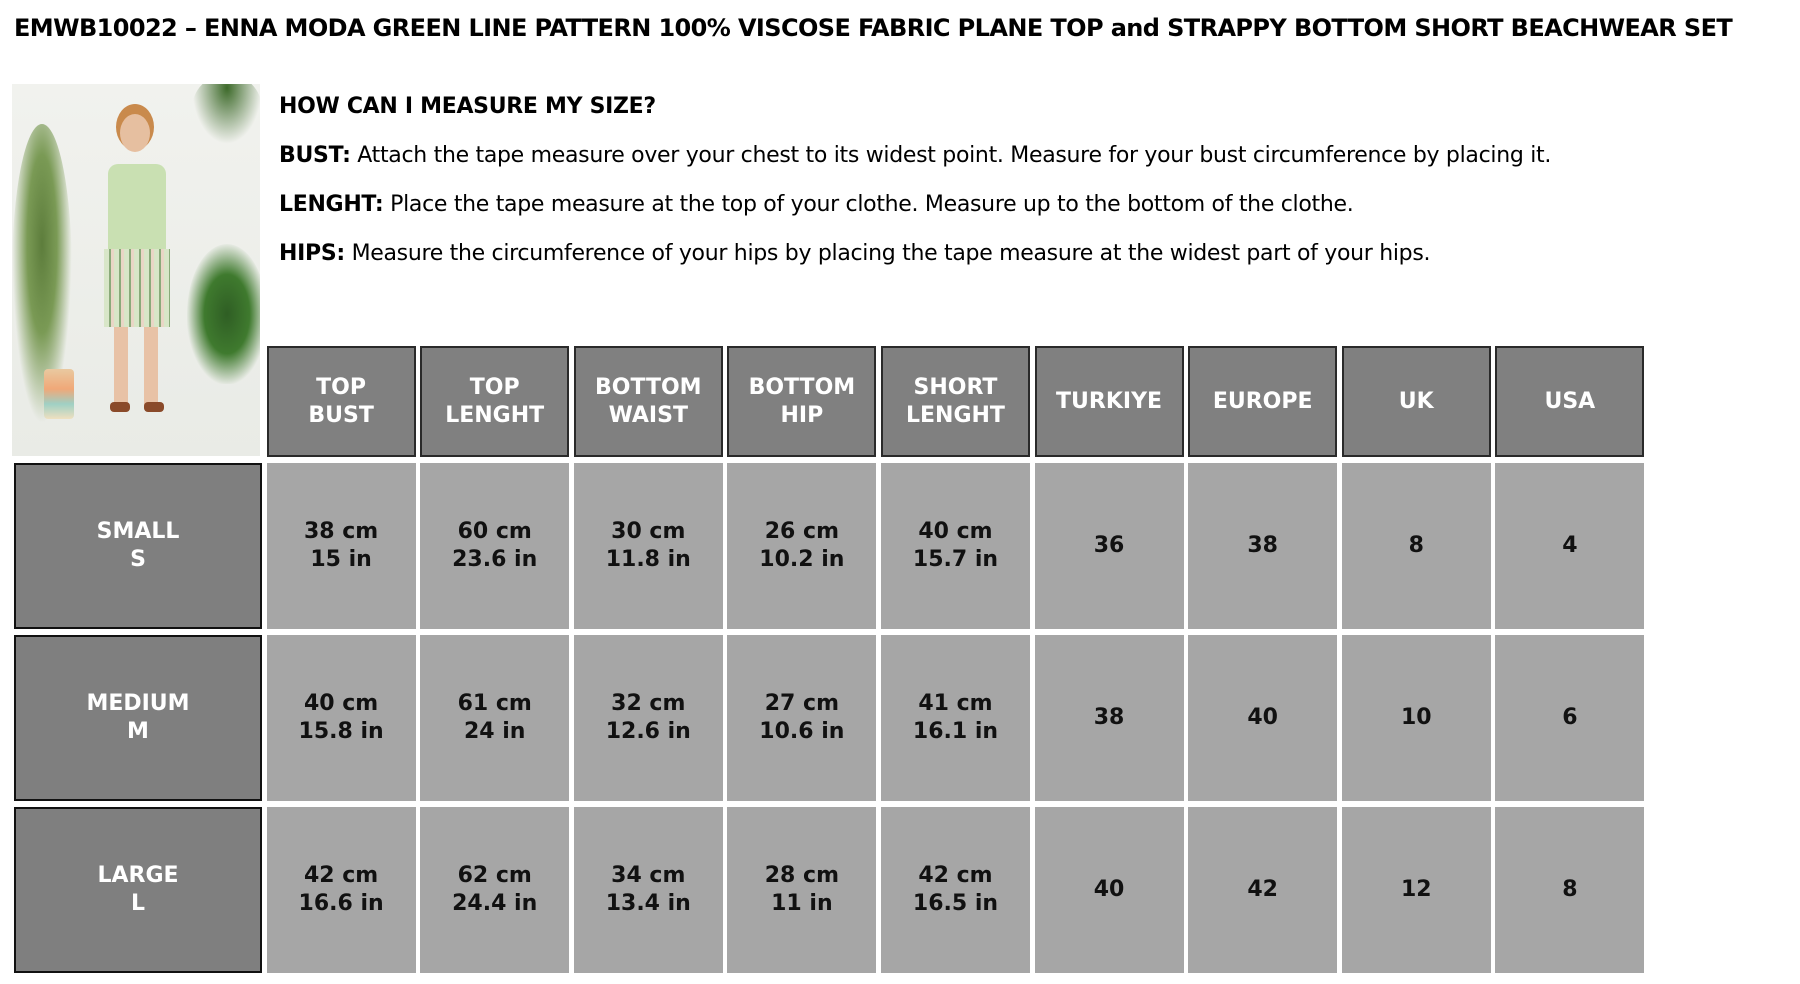 Image resolution: width=1800 pixels, height=984 pixels. Describe the element at coordinates (801, 531) in the screenshot. I see `table-cell-line: 26 cm` at that location.